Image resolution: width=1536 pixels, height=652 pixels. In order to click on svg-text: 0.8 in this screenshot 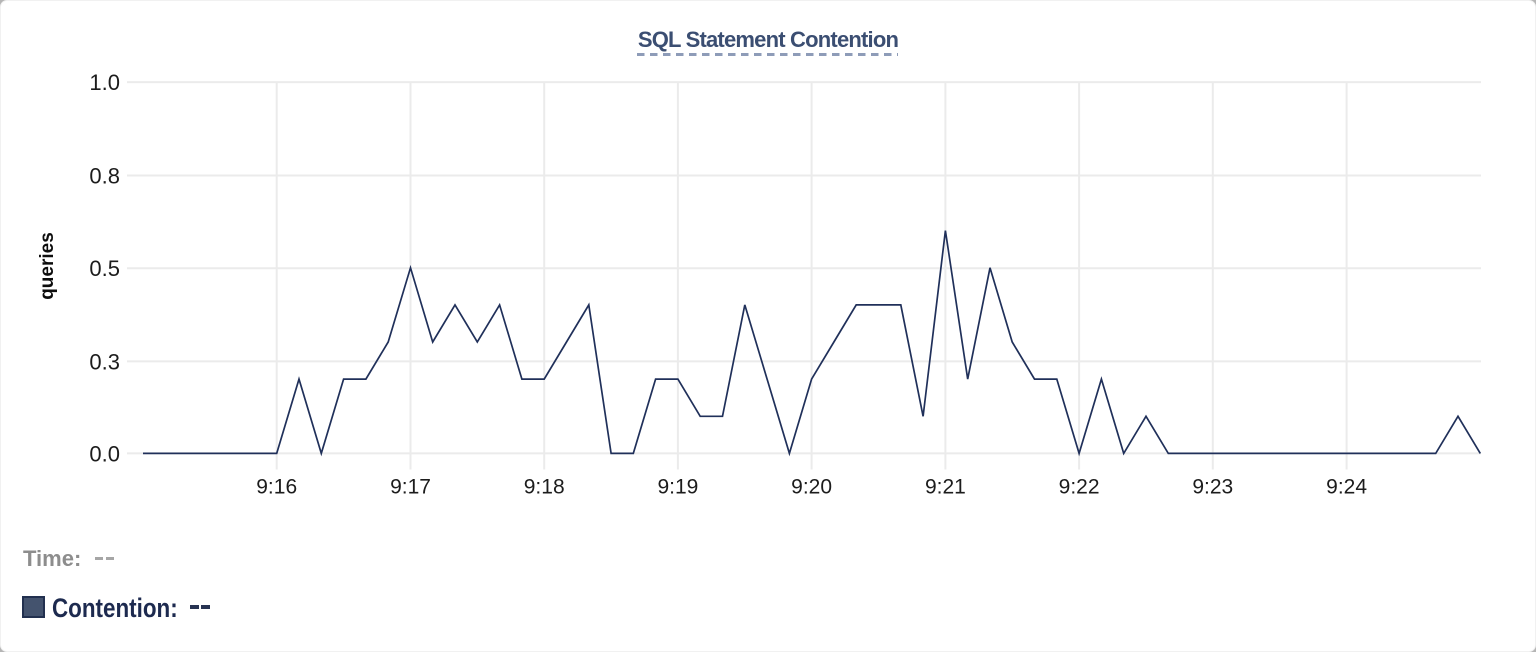, I will do `click(104, 176)`.